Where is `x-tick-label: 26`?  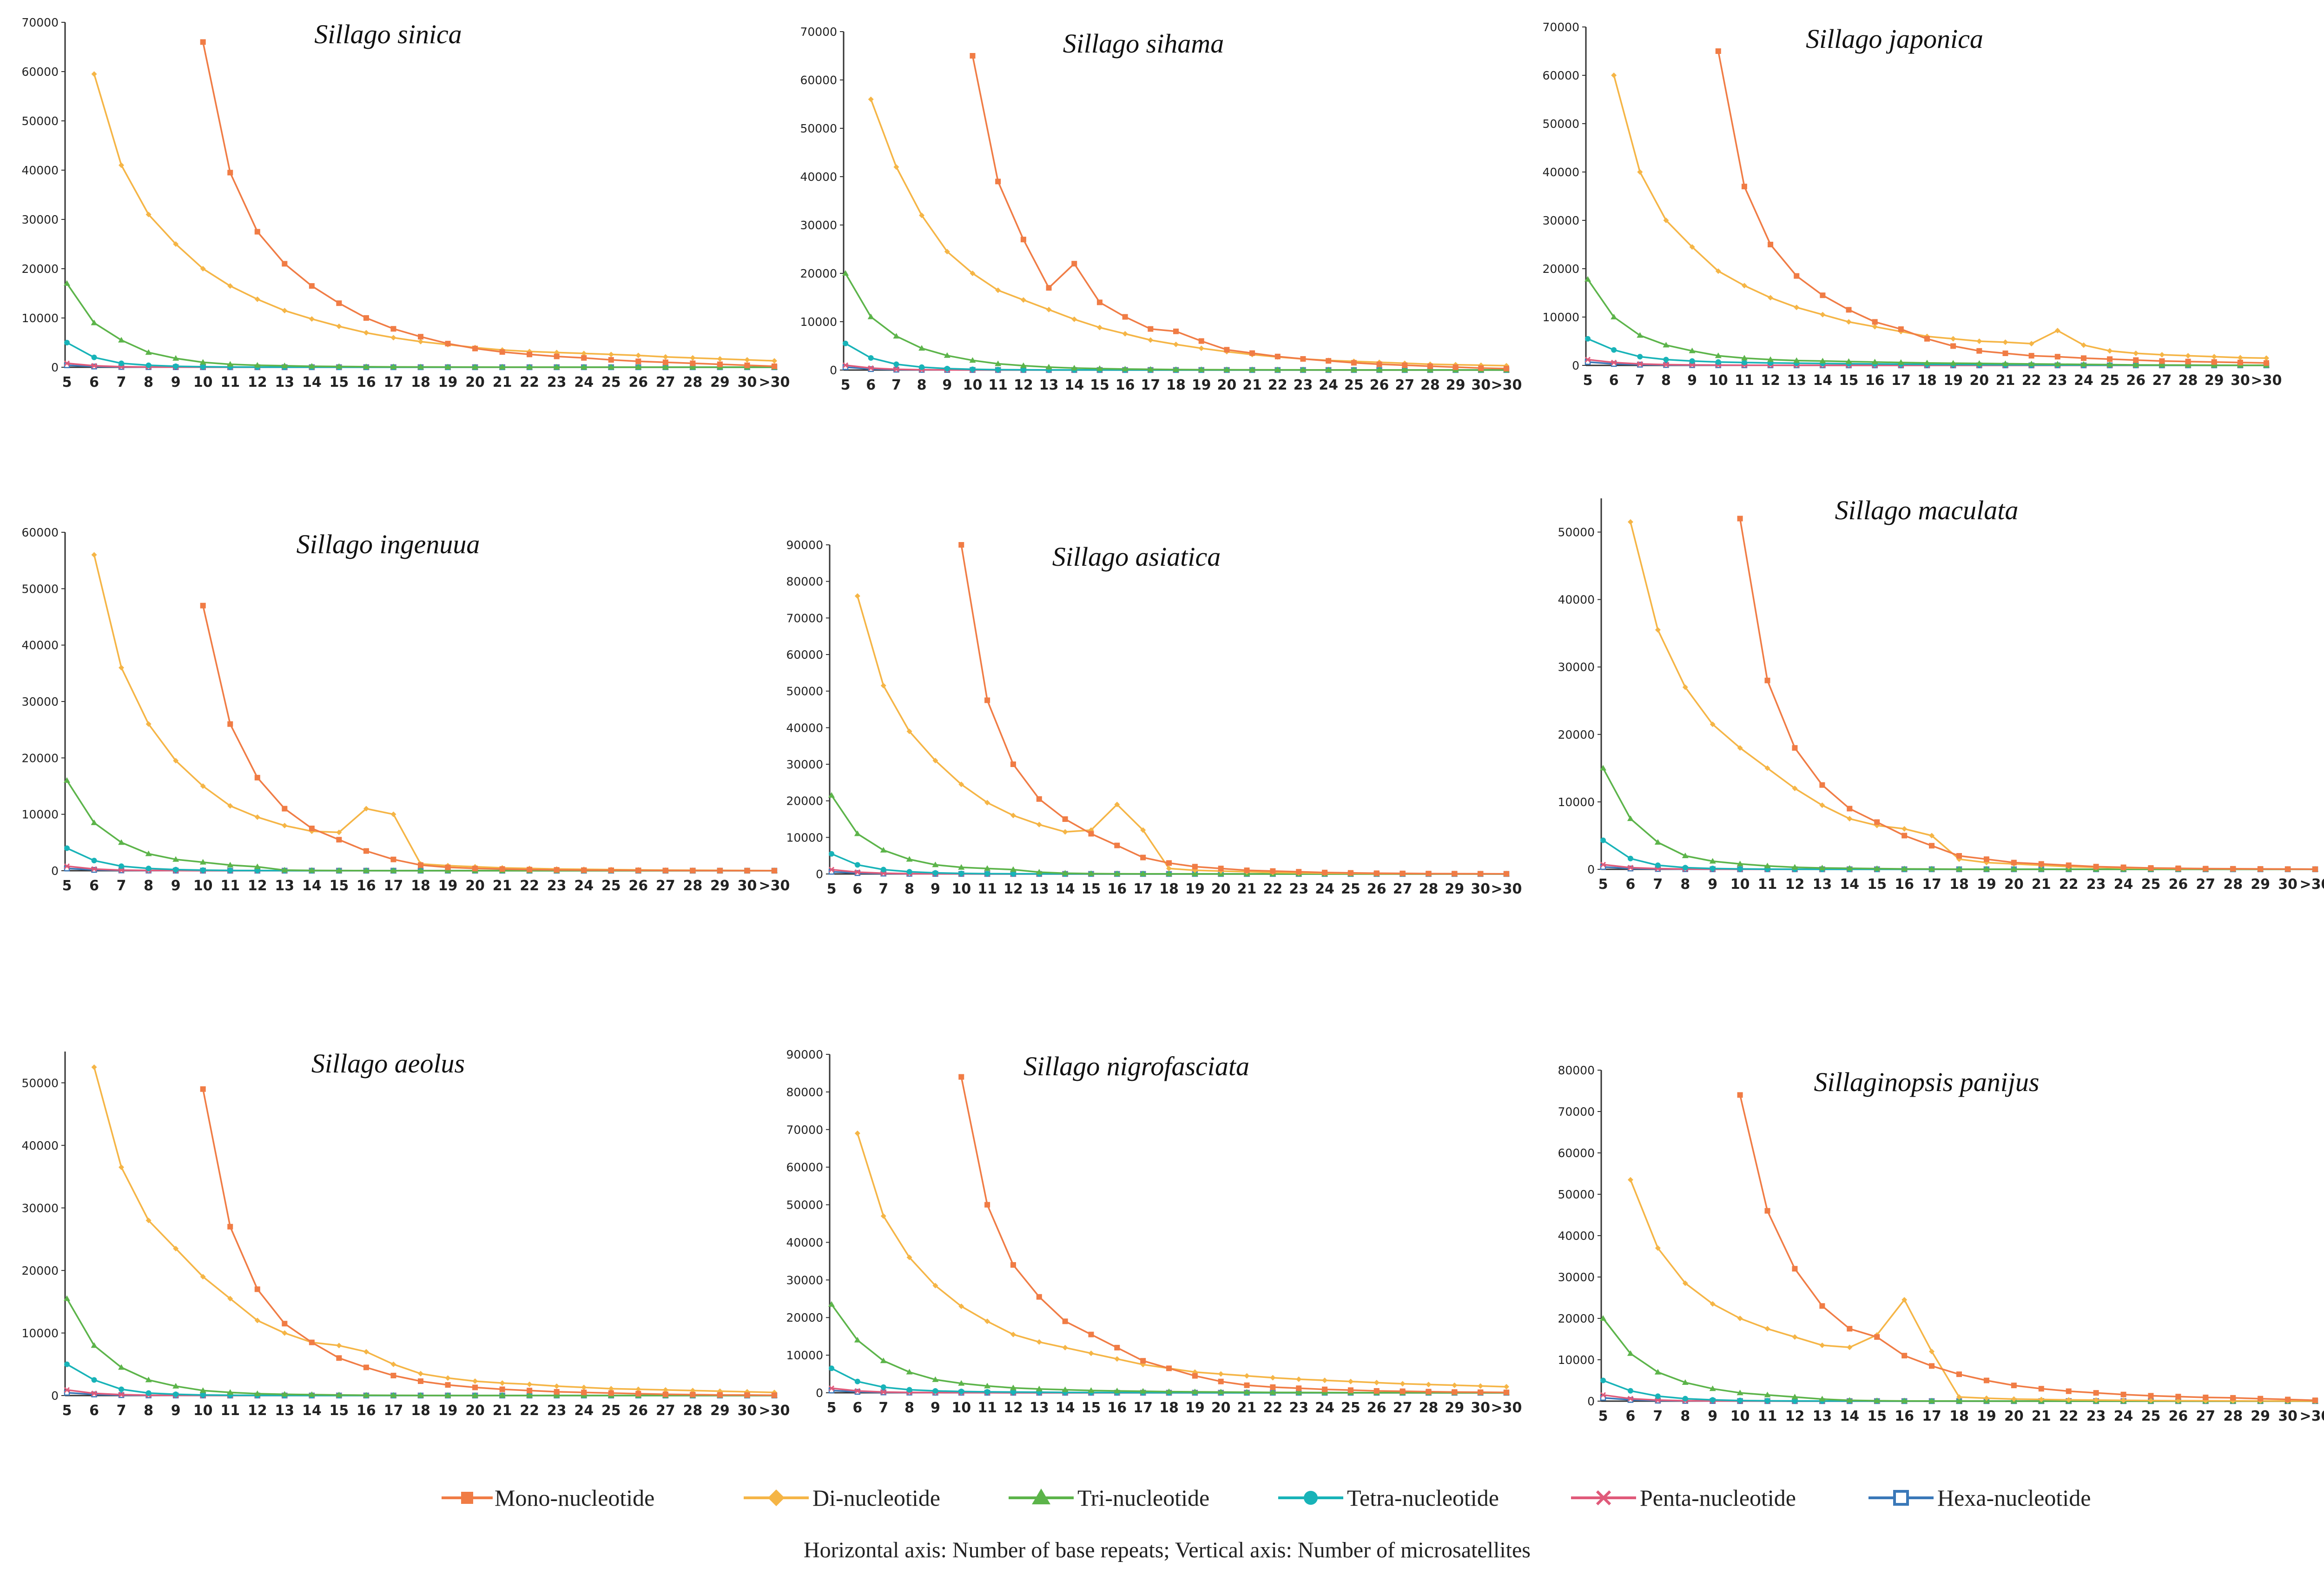 x-tick-label: 26 is located at coordinates (2178, 885).